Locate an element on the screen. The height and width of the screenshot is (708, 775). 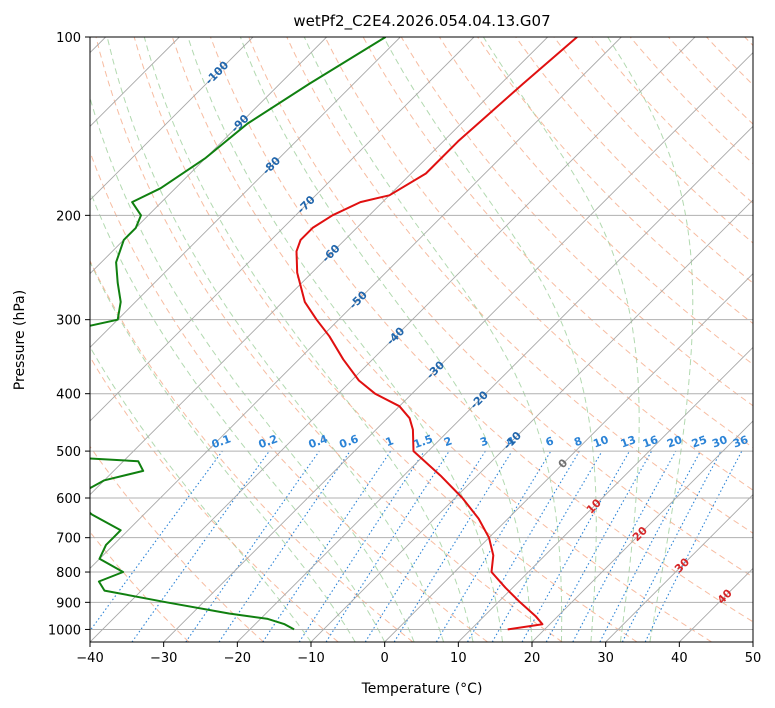
mixing-ratio-label: 36 is located at coordinates (740, 442).